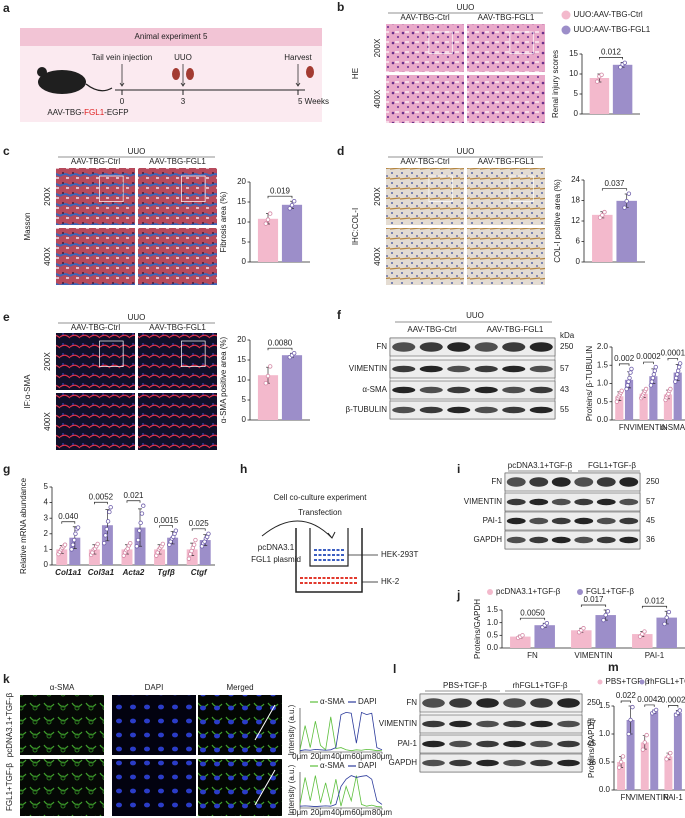 Image resolution: width=685 pixels, height=818 pixels. I want to click on column-label: PBS+TGF-β, so click(465, 685).